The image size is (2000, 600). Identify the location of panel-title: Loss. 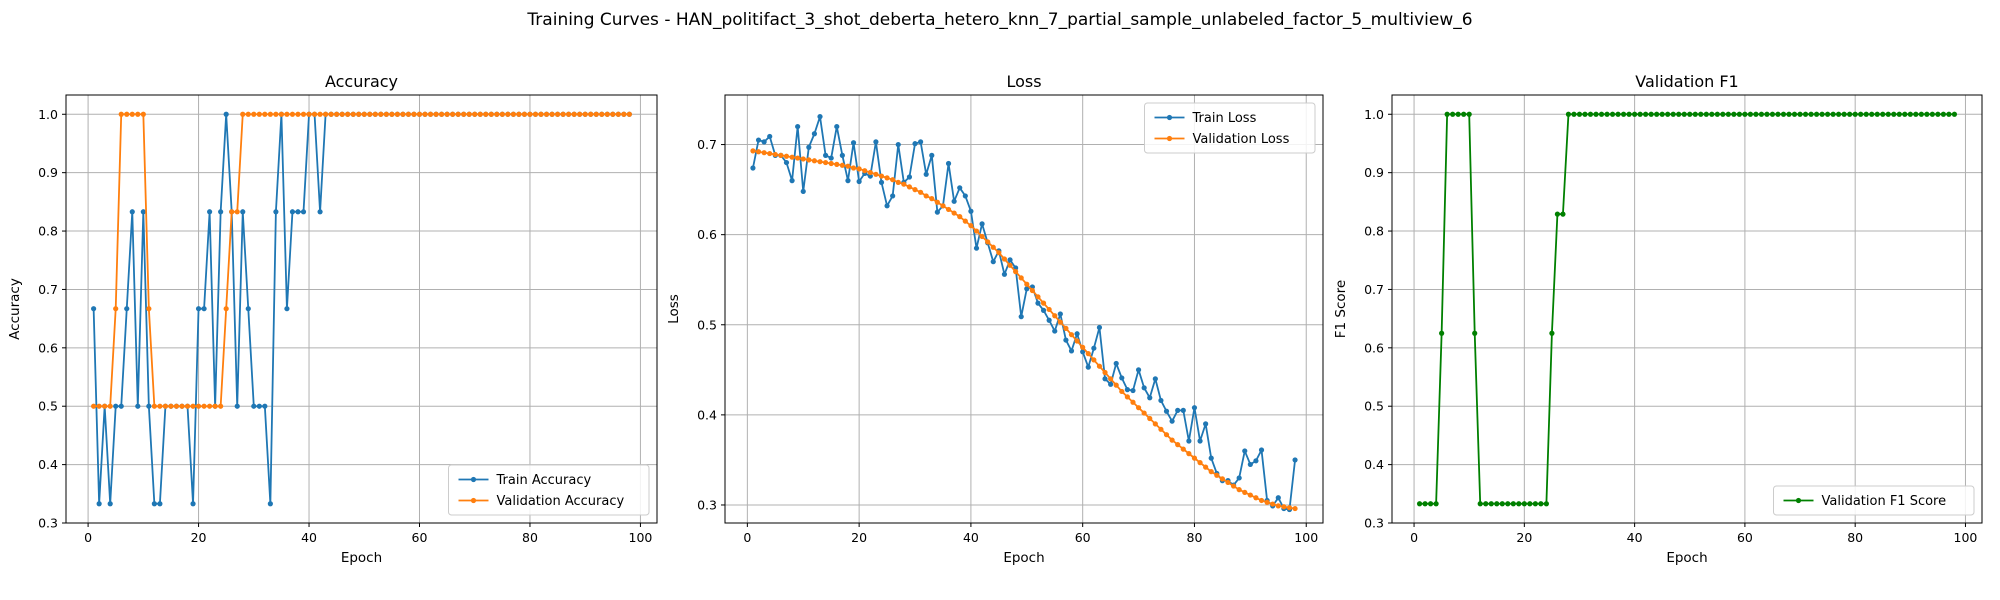
(1023, 81).